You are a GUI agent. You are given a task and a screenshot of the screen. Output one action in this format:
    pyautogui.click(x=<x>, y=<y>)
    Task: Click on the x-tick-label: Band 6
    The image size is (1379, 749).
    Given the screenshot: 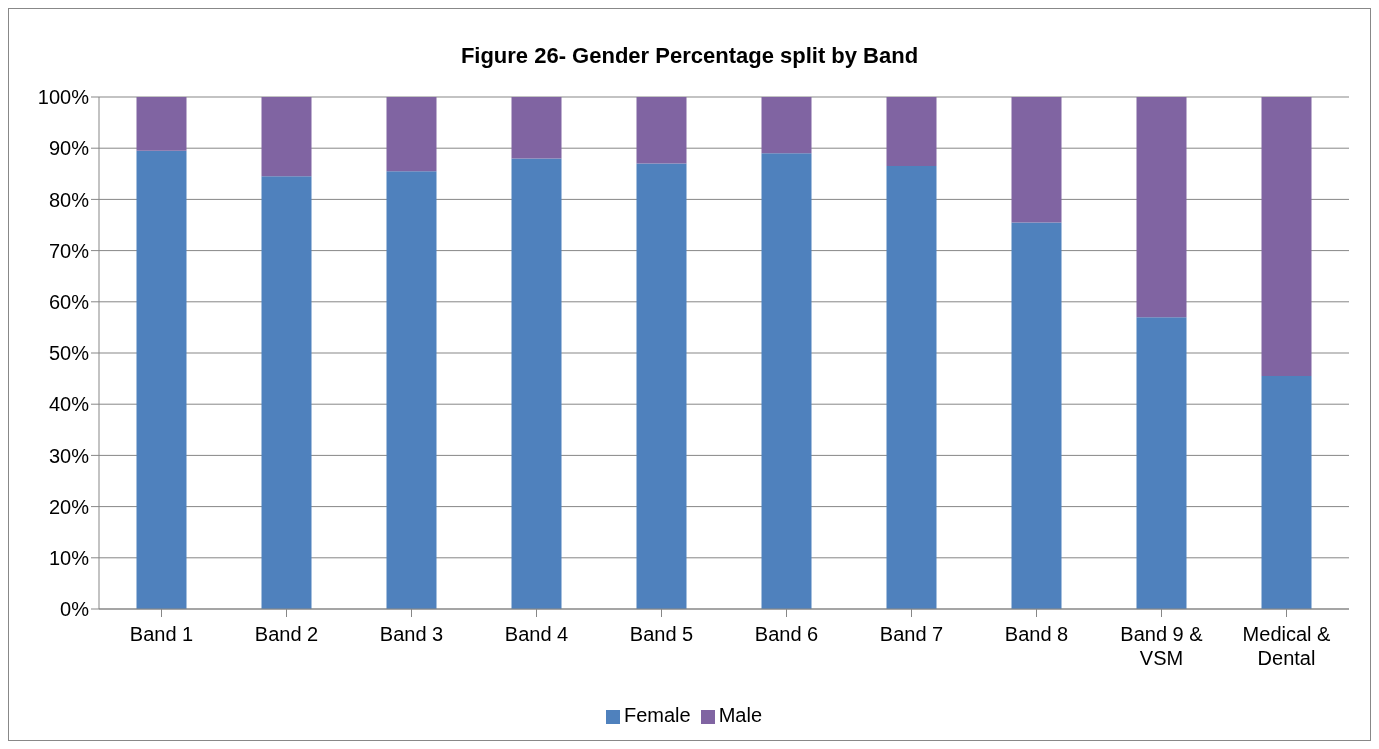 What is the action you would take?
    pyautogui.click(x=786, y=634)
    